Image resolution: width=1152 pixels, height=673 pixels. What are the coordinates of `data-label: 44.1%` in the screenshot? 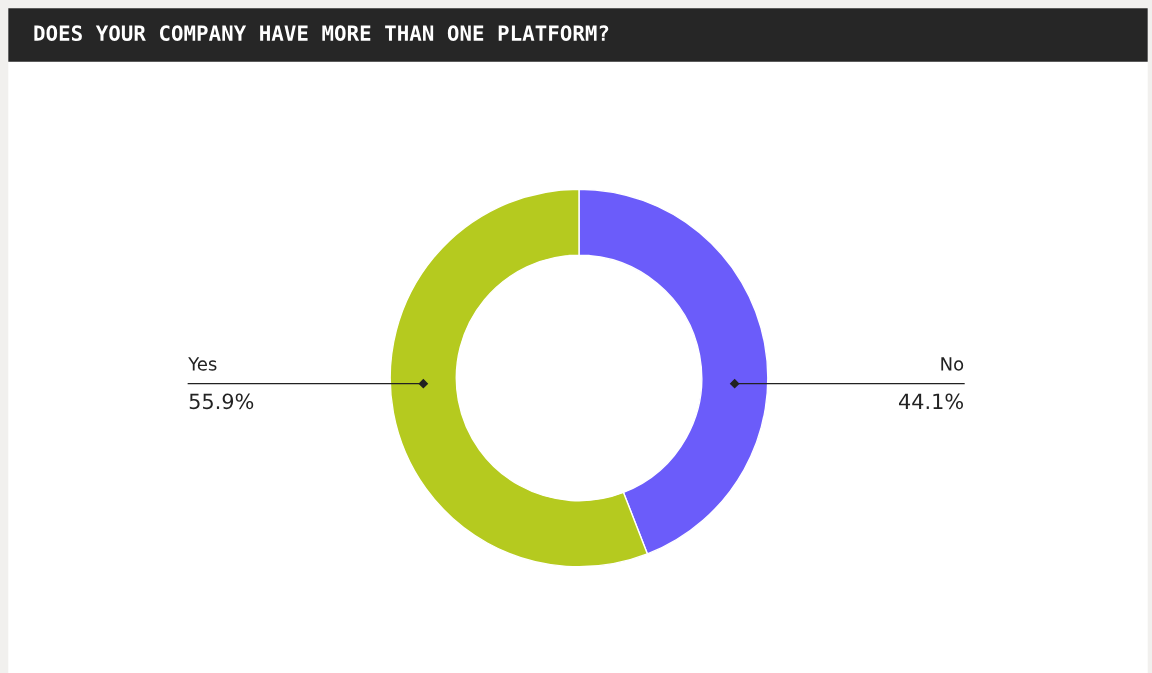 It's located at (930, 401).